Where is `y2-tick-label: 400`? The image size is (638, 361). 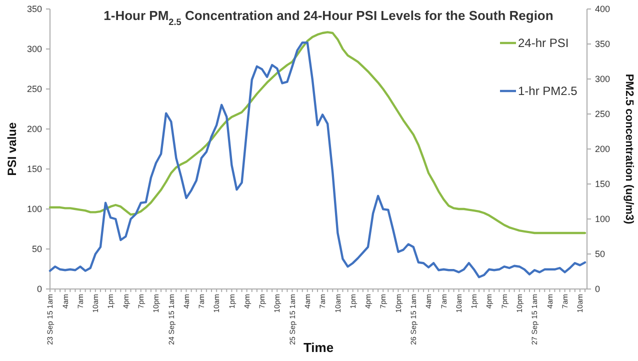 y2-tick-label: 400 is located at coordinates (602, 9).